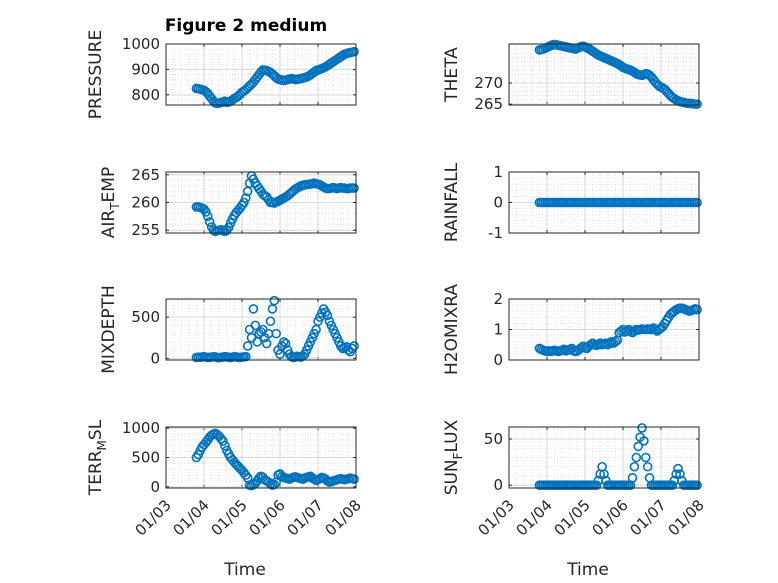  What do you see at coordinates (458, 455) in the screenshot?
I see `y-axis-label-subscript: F` at bounding box center [458, 455].